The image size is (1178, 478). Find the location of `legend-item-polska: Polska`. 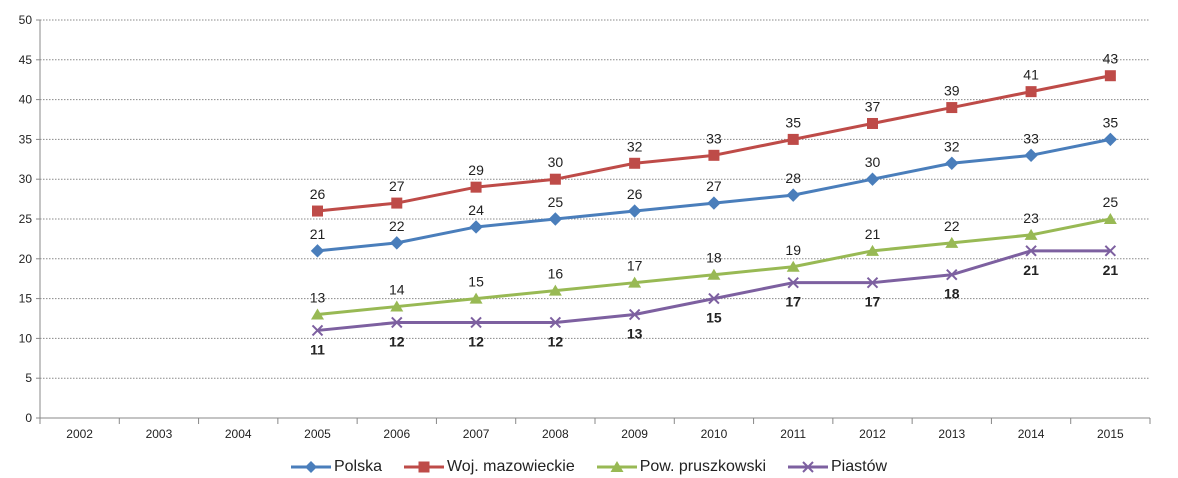

legend-item-polska: Polska is located at coordinates (336, 467).